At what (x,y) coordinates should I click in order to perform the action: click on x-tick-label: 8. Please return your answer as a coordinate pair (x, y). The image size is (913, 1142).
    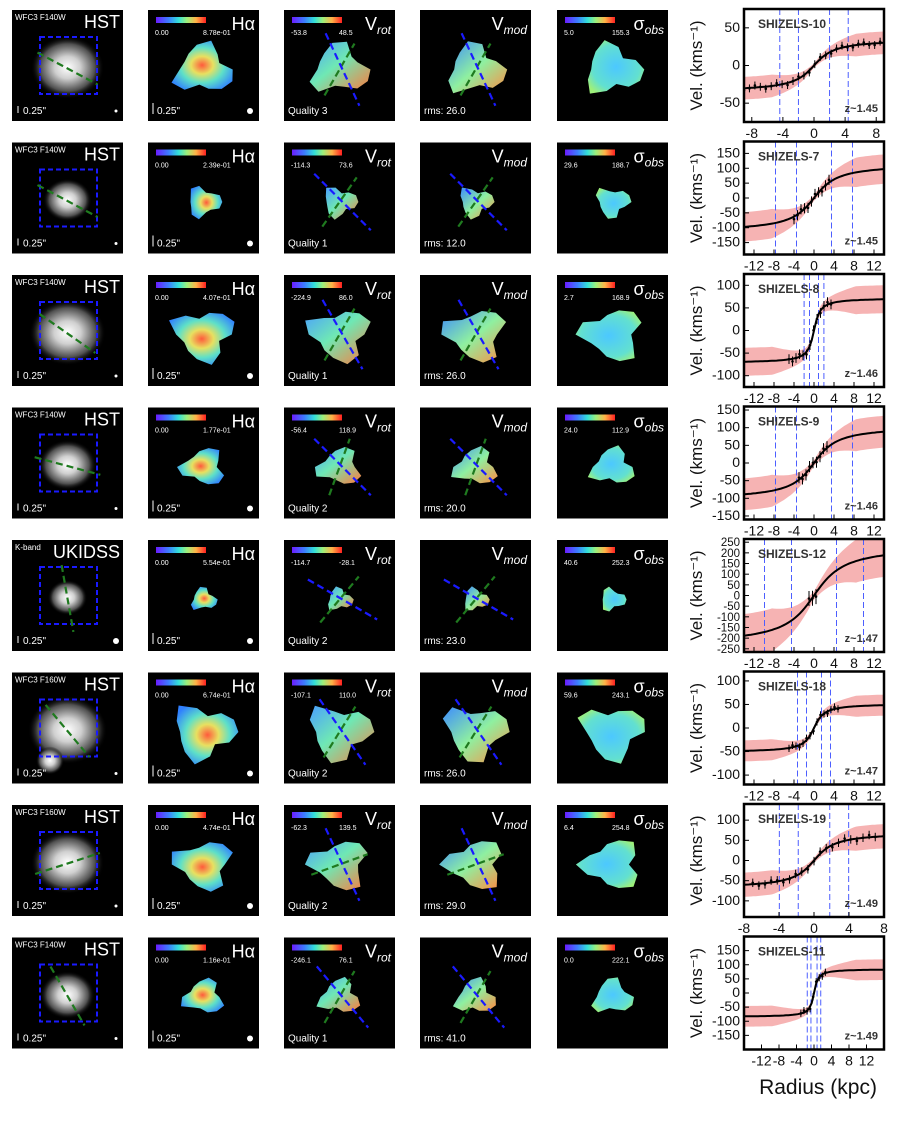
    Looking at the image, I should click on (884, 928).